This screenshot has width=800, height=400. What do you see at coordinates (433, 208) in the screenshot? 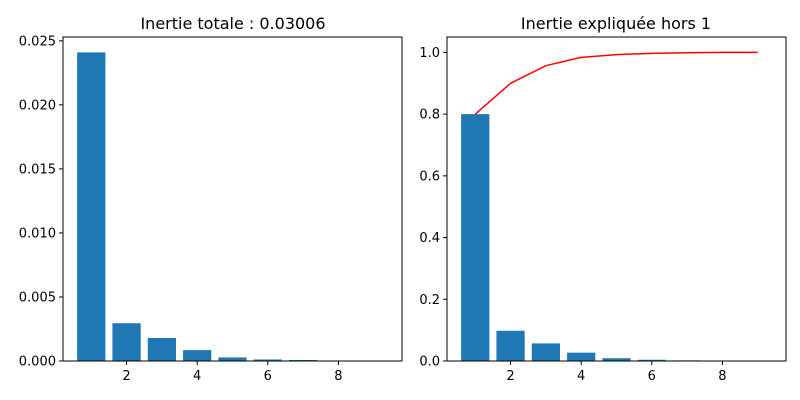
I see `y-axis: 0.0 0.2 0.4 0.6 0.8 1.0` at bounding box center [433, 208].